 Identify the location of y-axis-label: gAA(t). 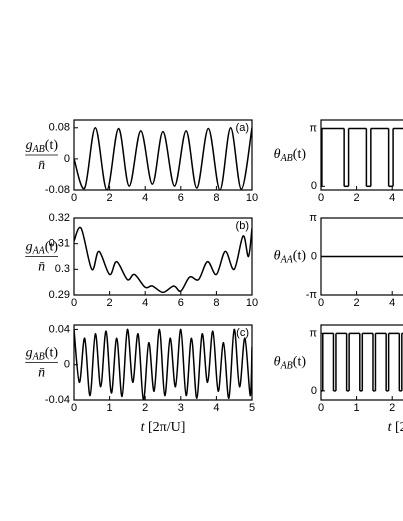
(42, 248).